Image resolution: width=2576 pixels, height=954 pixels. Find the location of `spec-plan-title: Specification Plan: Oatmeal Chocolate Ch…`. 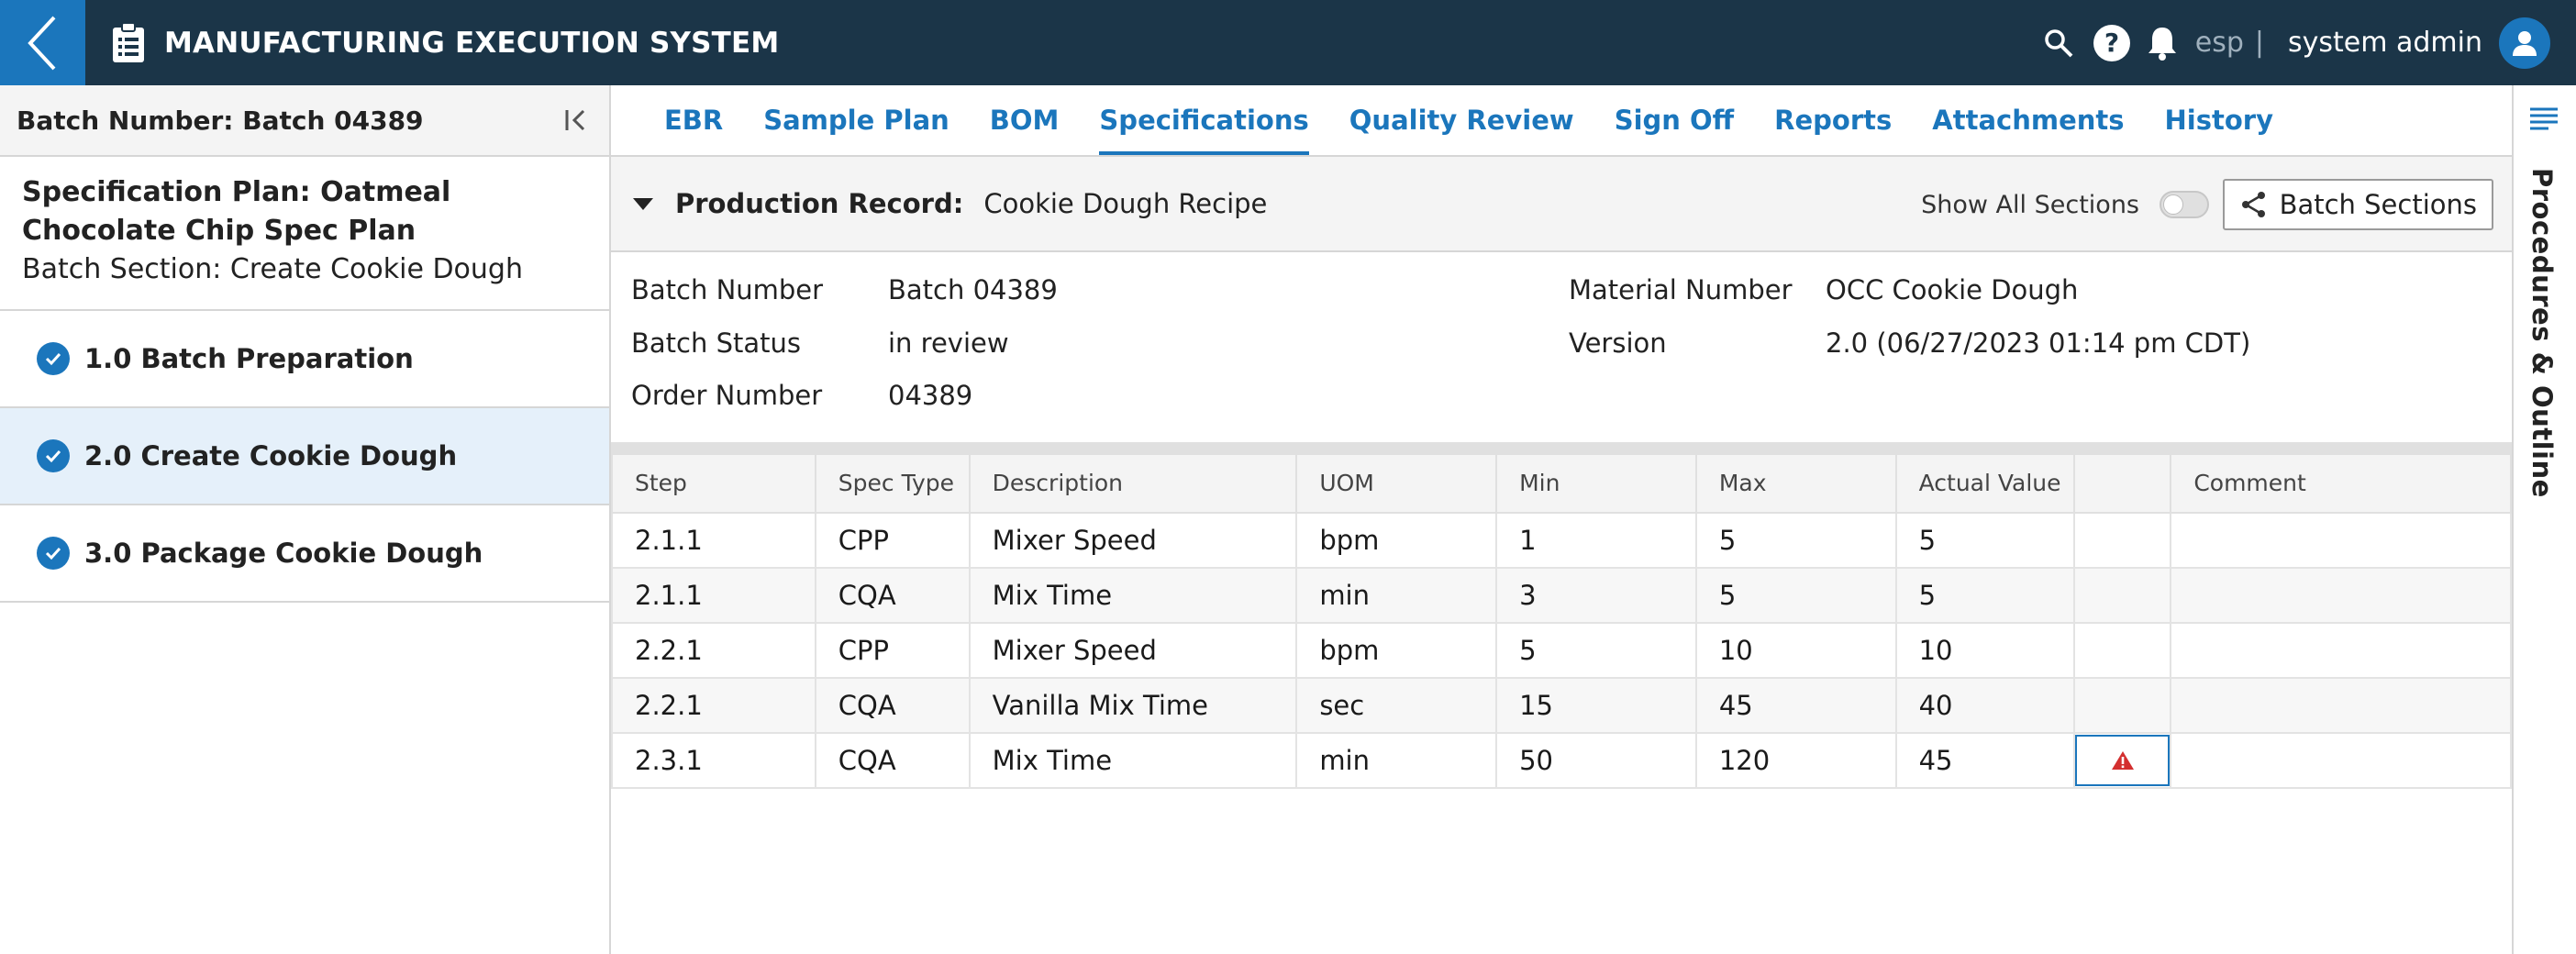

spec-plan-title: Specification Plan: Oatmeal Chocolate Ch… is located at coordinates (236, 211).